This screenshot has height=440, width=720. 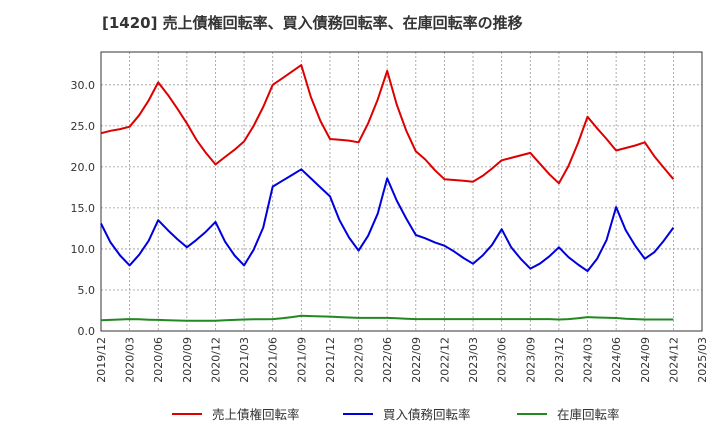 I want to click on y-tick-label: 25.0, so click(x=83, y=126).